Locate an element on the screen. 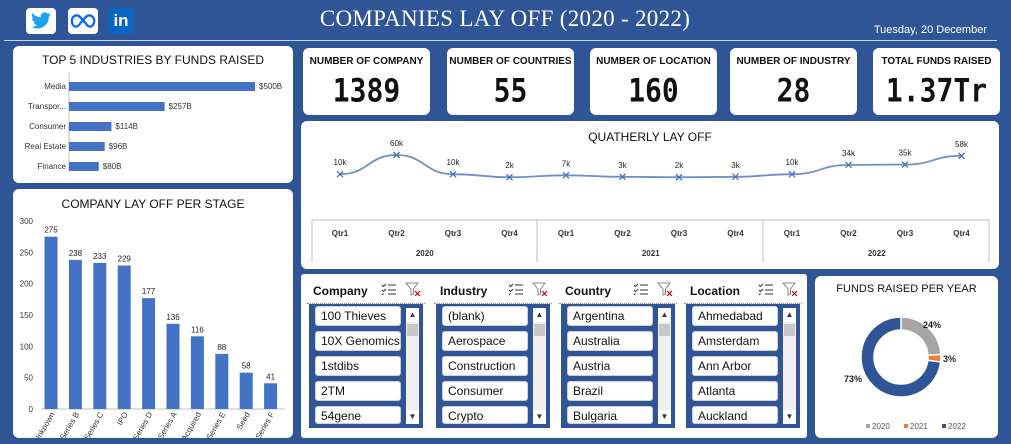 The height and width of the screenshot is (444, 1011). data-label: $96B is located at coordinates (118, 146).